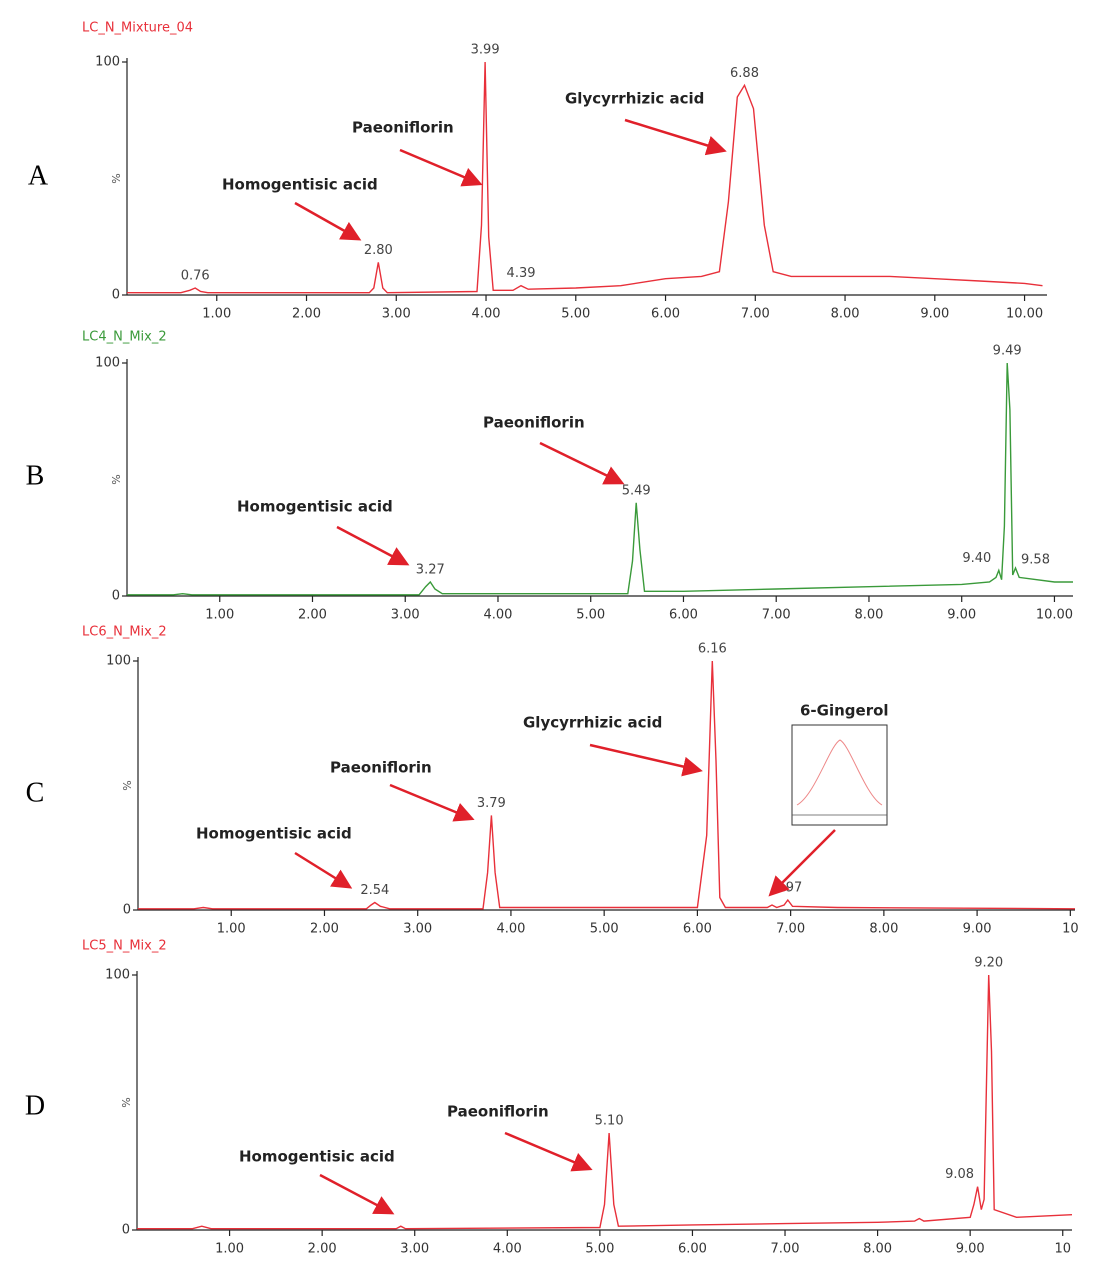 Image resolution: width=1116 pixels, height=1282 pixels. I want to click on panel-label: A, so click(38, 175).